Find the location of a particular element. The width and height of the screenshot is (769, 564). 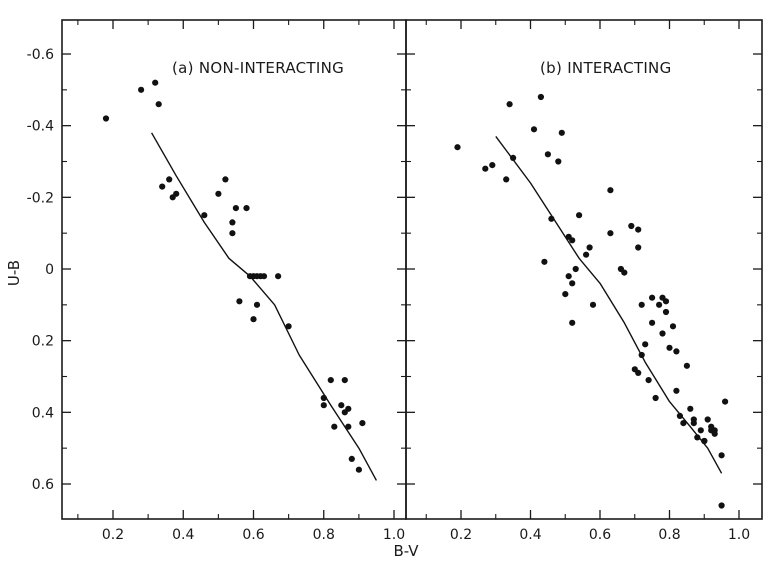

ytick-label: -0.2 is located at coordinates (40, 198).